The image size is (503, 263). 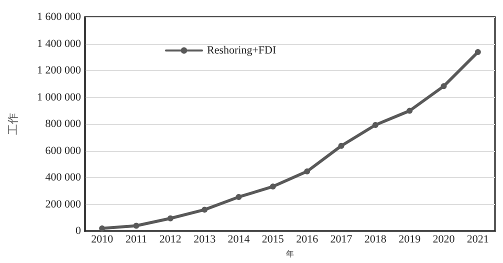 What do you see at coordinates (410, 240) in the screenshot?
I see `x-tick-label: 2019` at bounding box center [410, 240].